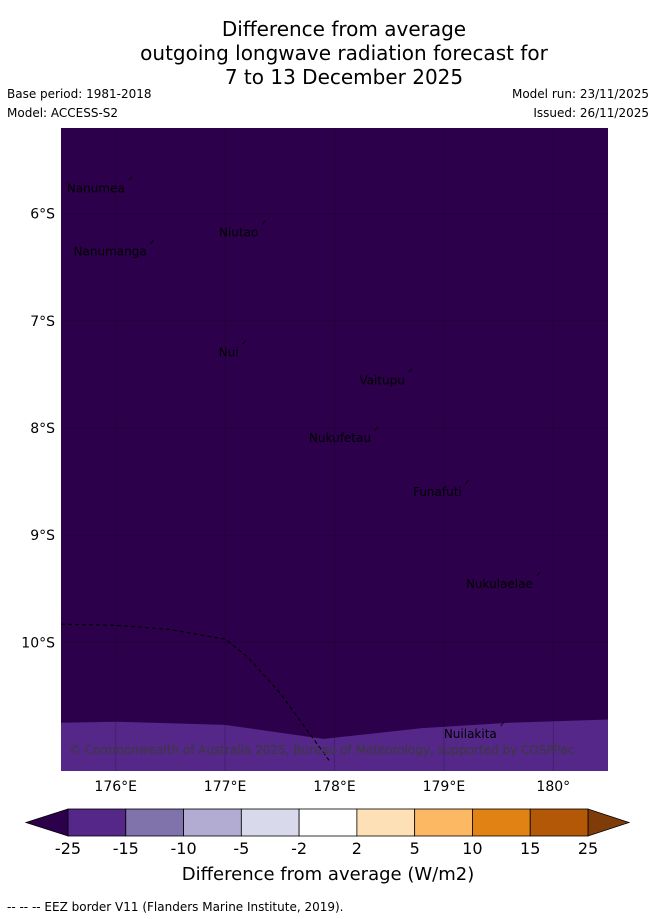 The image size is (655, 919). I want to click on colorbar-tick-label: -2, so click(299, 848).